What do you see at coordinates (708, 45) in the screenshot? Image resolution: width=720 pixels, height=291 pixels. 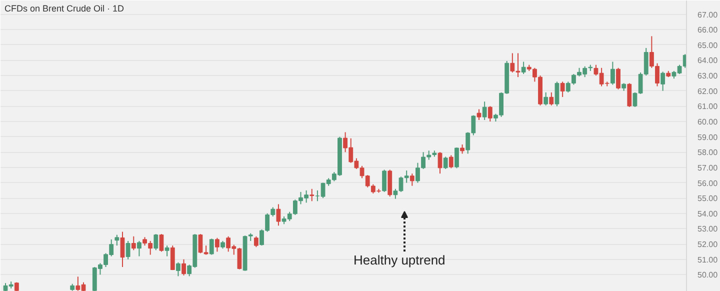 I see `y-tick-label: 65.00` at bounding box center [708, 45].